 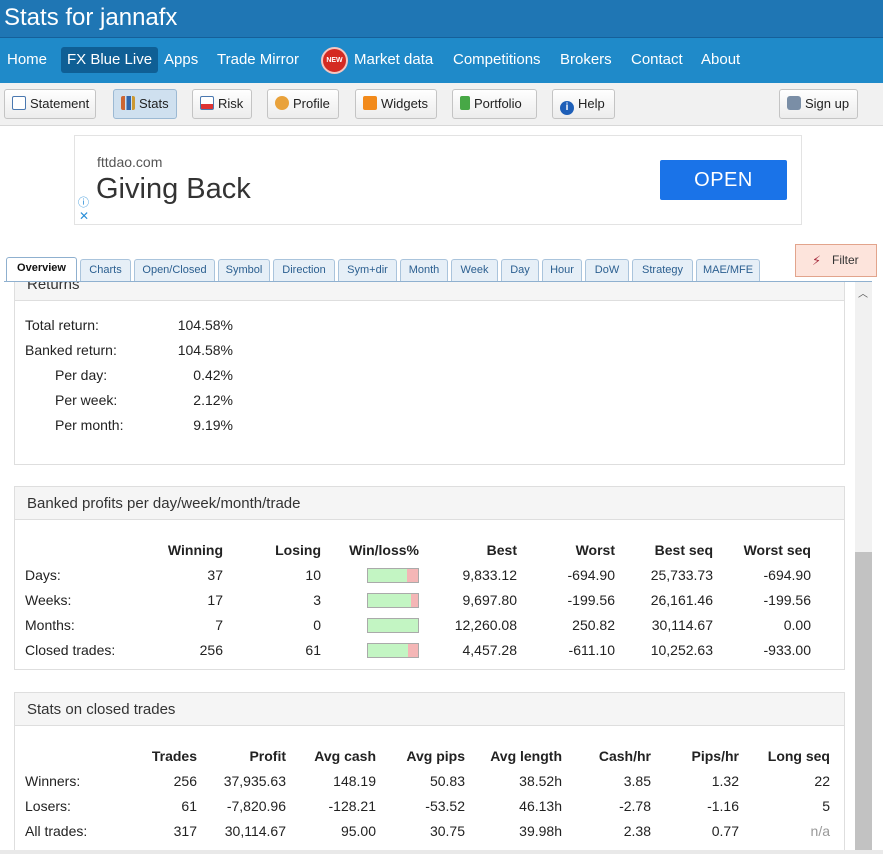 What do you see at coordinates (863, 294) in the screenshot?
I see `scroll-up-icon: ︿` at bounding box center [863, 294].